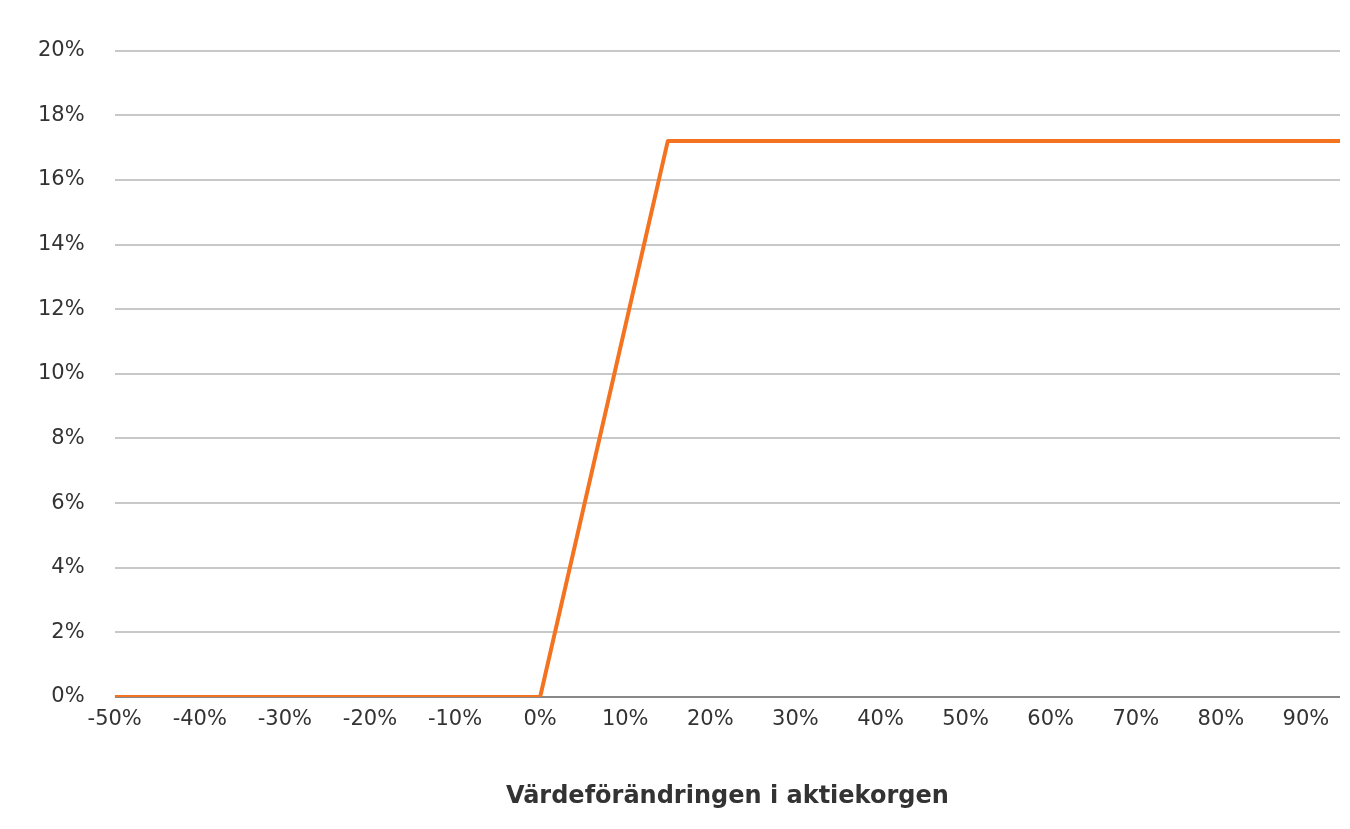 The width and height of the screenshot is (1350, 829). I want to click on y-tick-label: 20%, so click(61, 49).